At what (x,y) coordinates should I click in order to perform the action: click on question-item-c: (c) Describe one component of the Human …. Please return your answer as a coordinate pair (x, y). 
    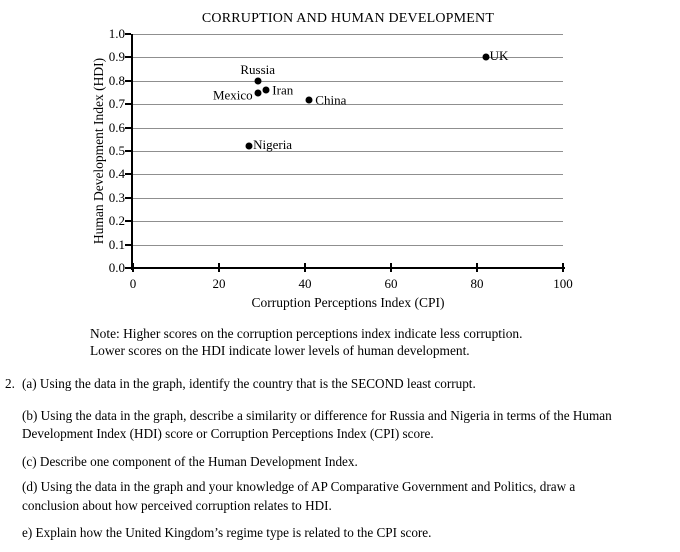
    Looking at the image, I should click on (349, 462).